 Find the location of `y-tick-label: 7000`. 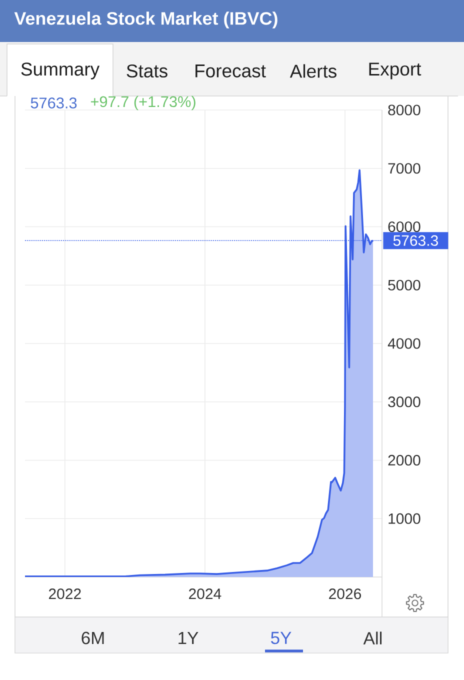

y-tick-label: 7000 is located at coordinates (404, 168).